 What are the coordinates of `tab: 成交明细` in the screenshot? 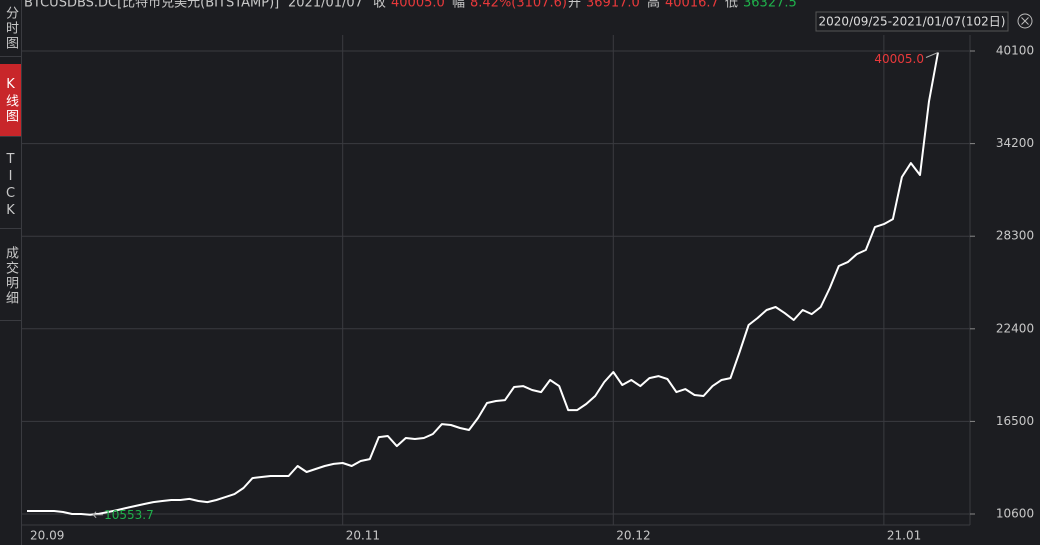 It's located at (10, 276).